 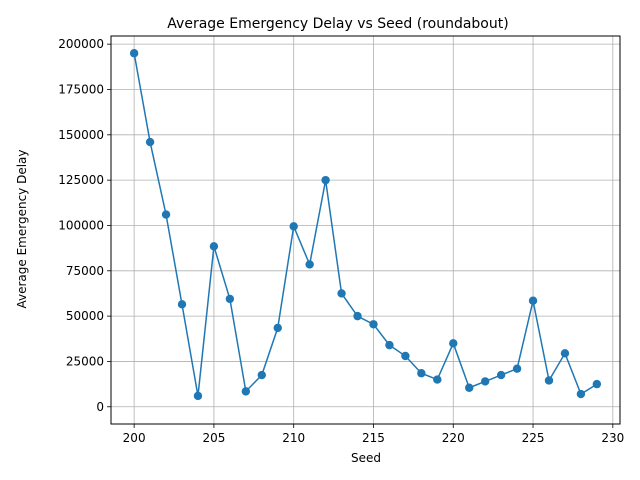 I want to click on x-axis-ticks: 200 205 210 215 220 225 230, so click(x=373, y=434).